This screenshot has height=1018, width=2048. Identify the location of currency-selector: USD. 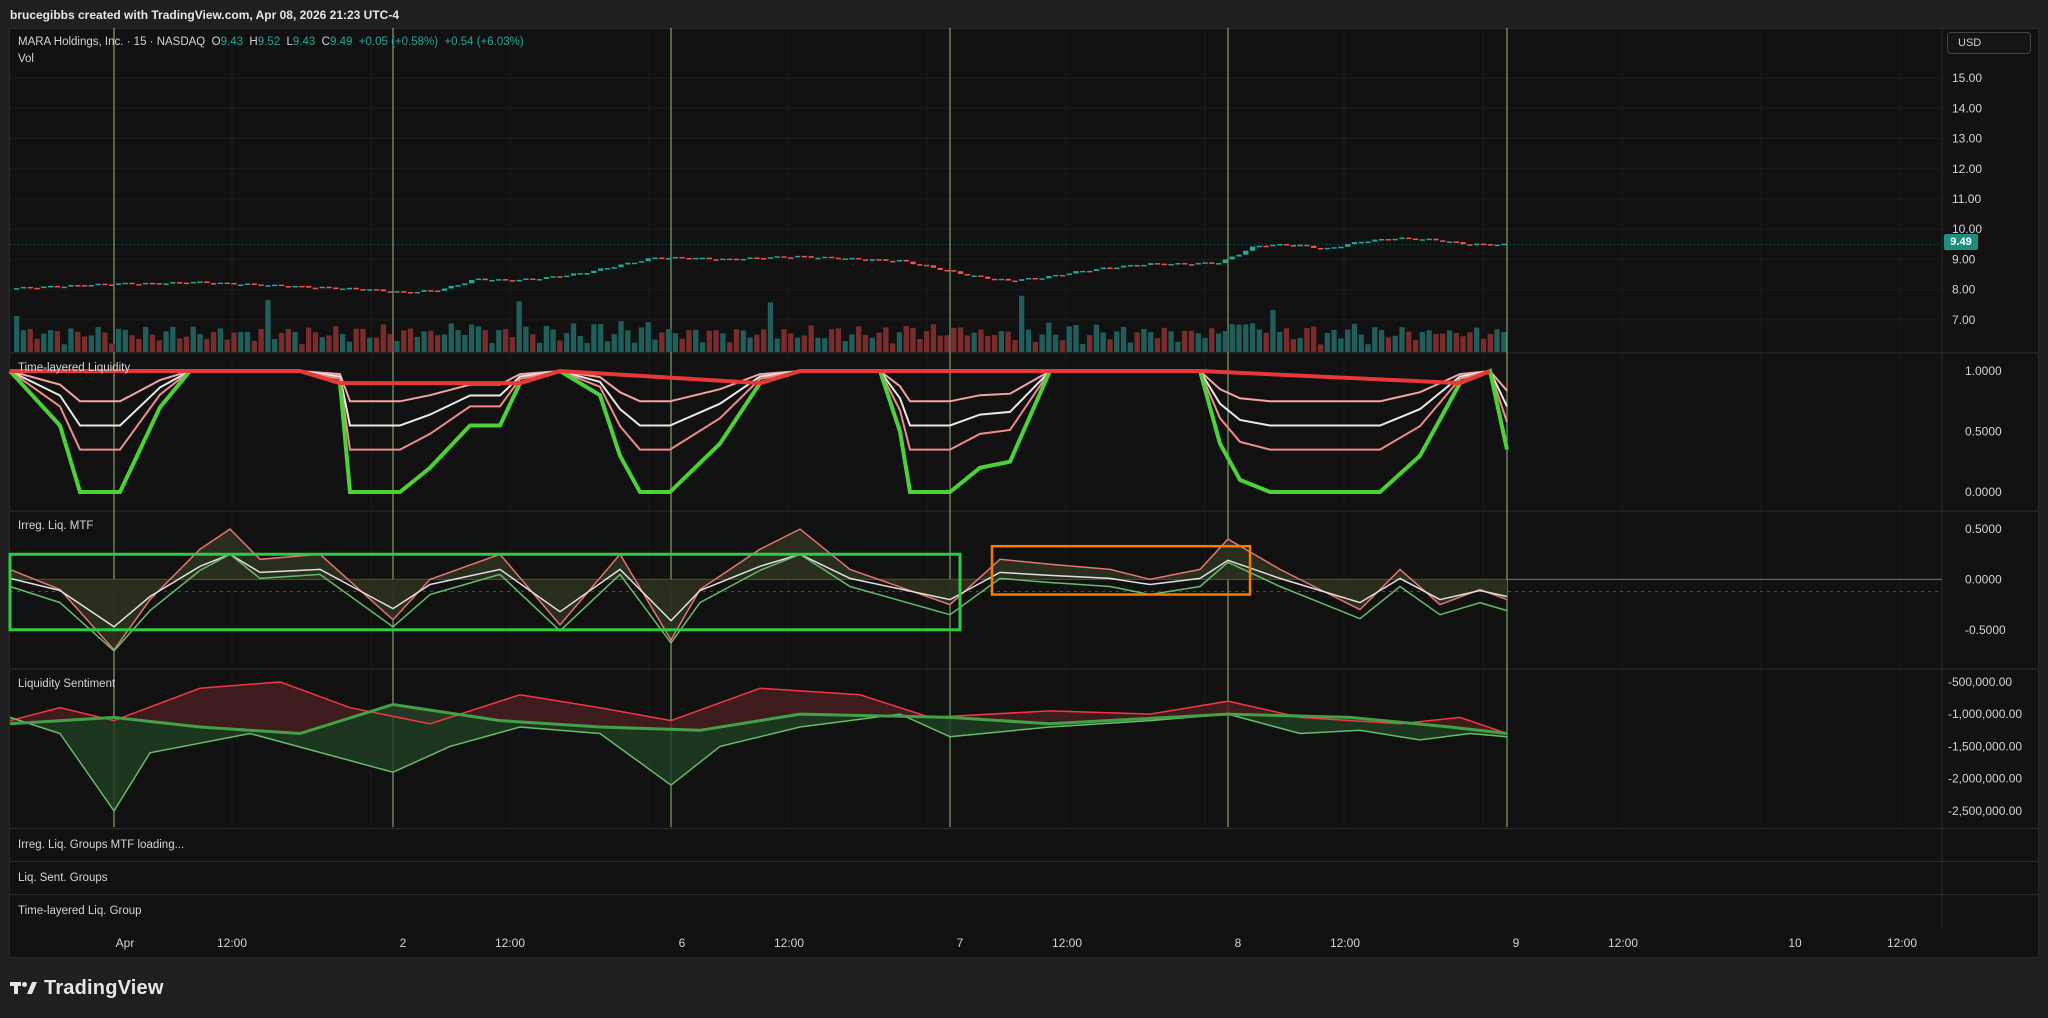
(1989, 43).